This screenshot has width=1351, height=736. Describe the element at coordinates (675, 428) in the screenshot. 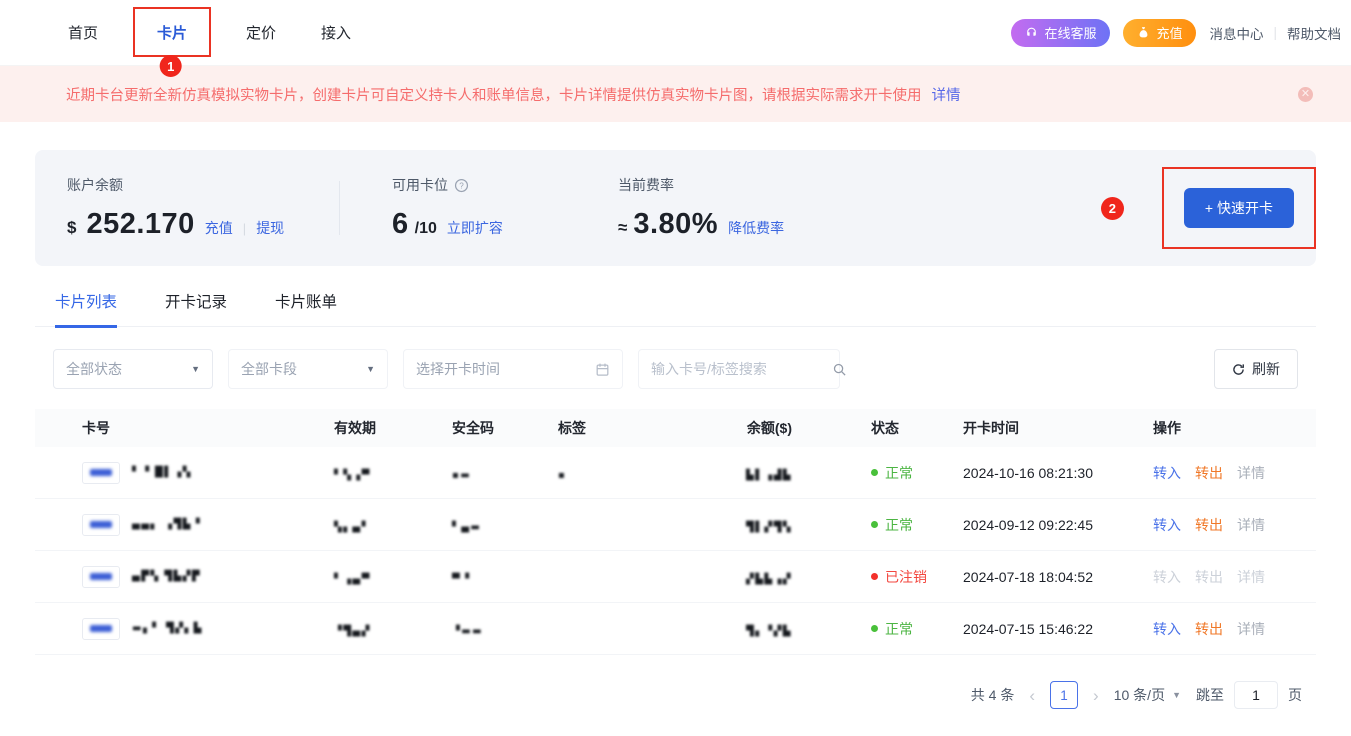

I see `table-header: 卡号 有效期 安全码 标签 余额($) 状态 开卡时间 操作` at that location.